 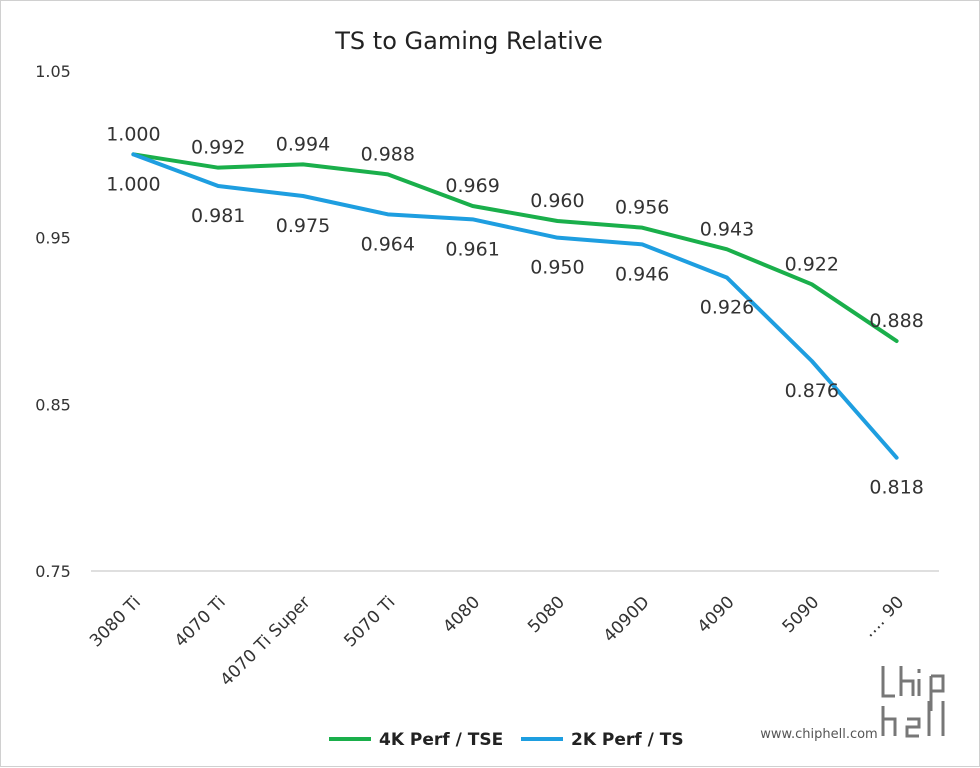 What do you see at coordinates (896, 321) in the screenshot?
I see `data-label: 0.888` at bounding box center [896, 321].